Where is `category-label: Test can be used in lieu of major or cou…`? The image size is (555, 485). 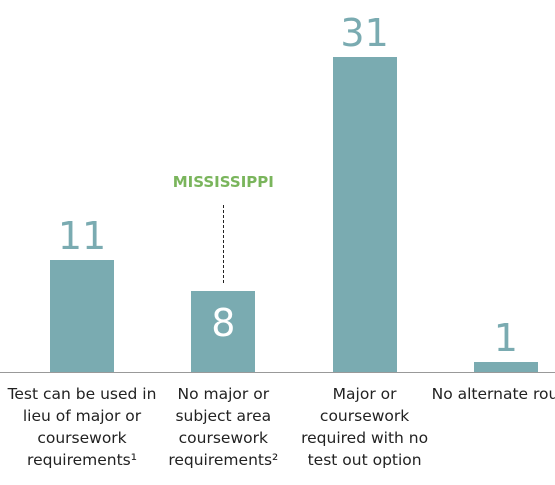 category-label: Test can be used in lieu of major or cou… is located at coordinates (82, 427).